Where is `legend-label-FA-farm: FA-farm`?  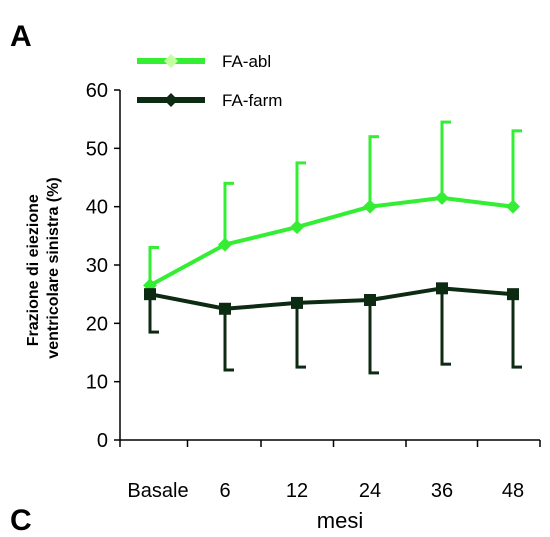
legend-label-FA-farm: FA-farm is located at coordinates (252, 100).